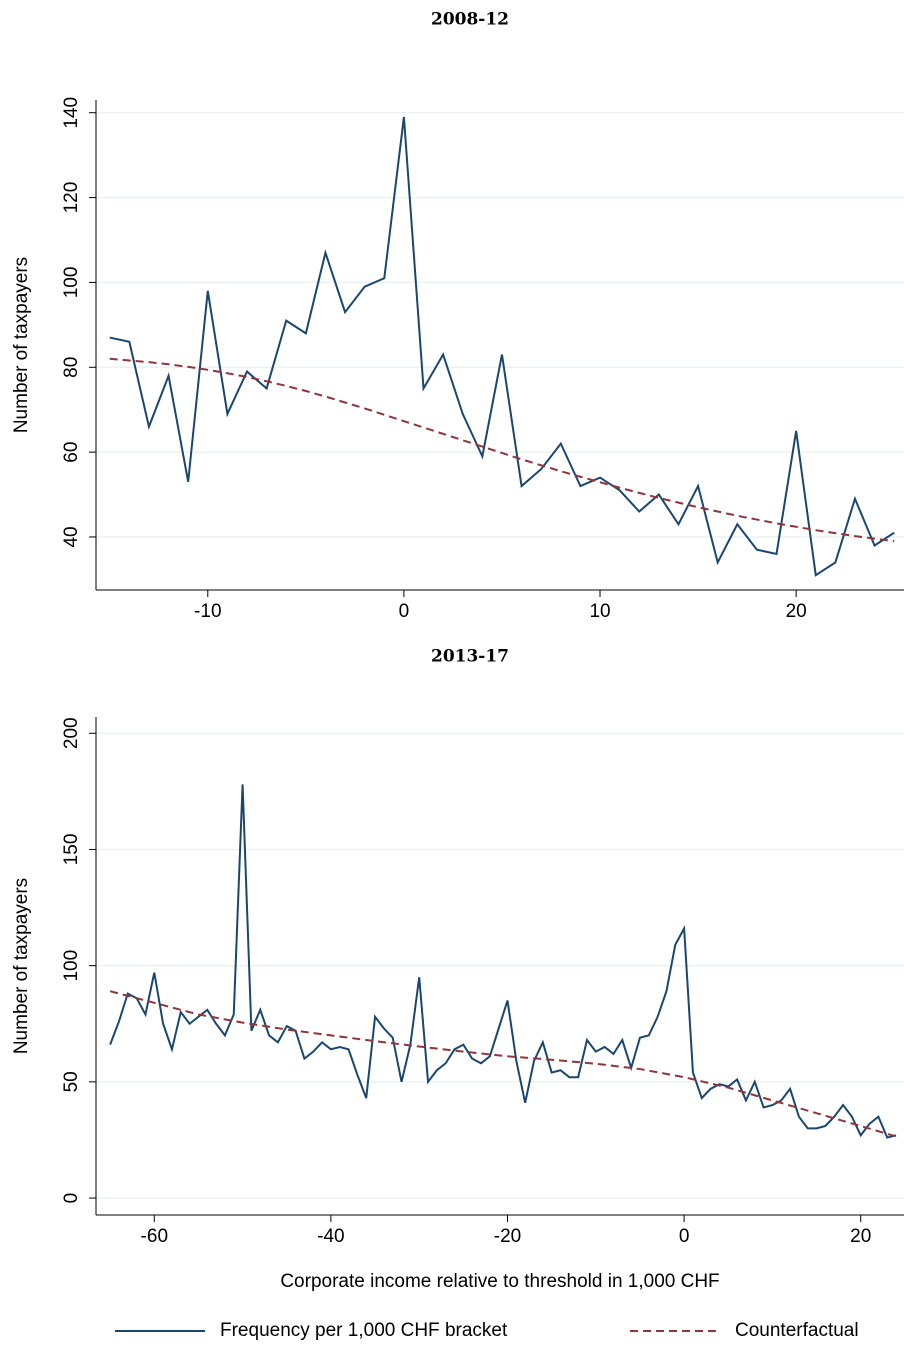 The height and width of the screenshot is (1354, 904). I want to click on y-tick-label: 50, so click(71, 1081).